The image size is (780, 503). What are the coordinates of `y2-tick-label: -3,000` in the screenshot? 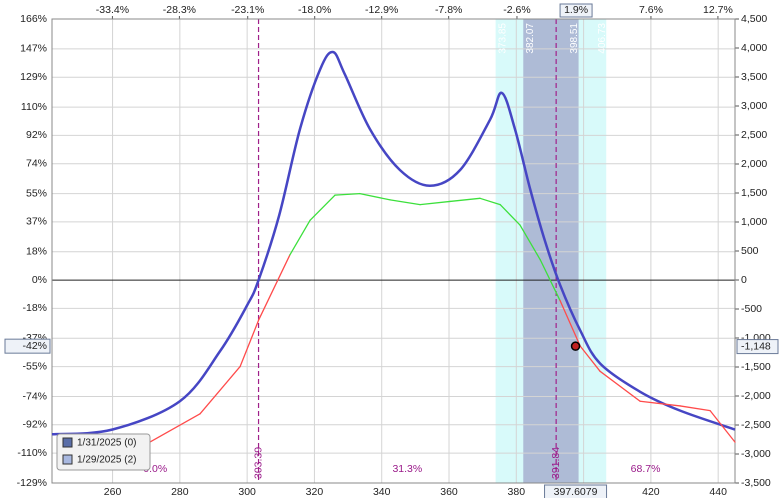 It's located at (756, 454).